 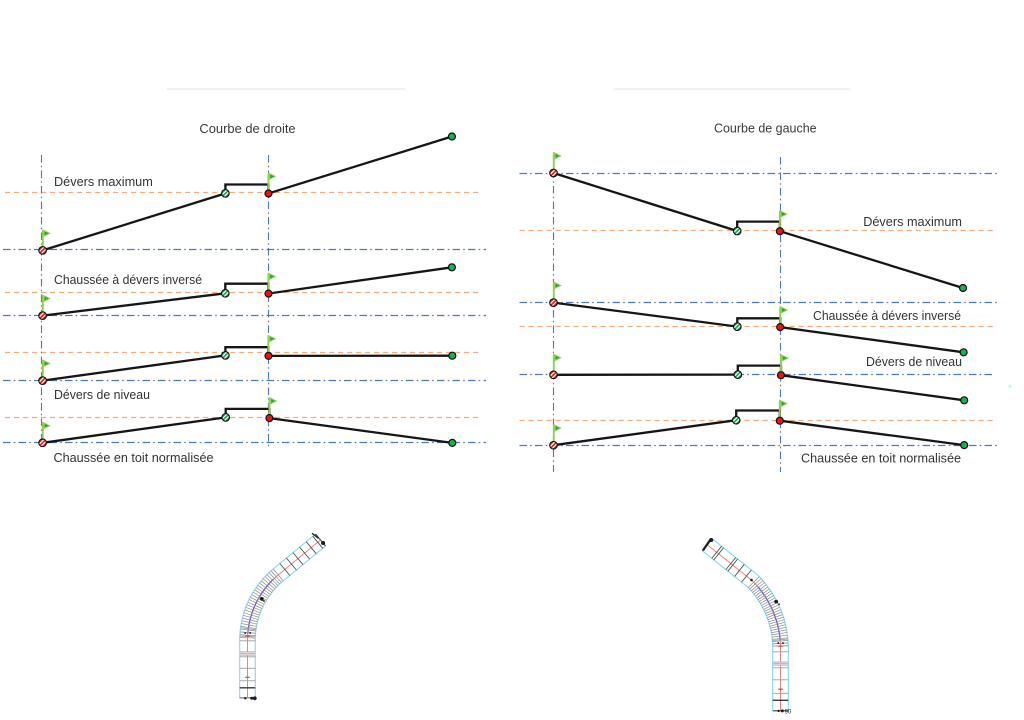 What do you see at coordinates (765, 128) in the screenshot?
I see `svg-text: Courbe de gauche` at bounding box center [765, 128].